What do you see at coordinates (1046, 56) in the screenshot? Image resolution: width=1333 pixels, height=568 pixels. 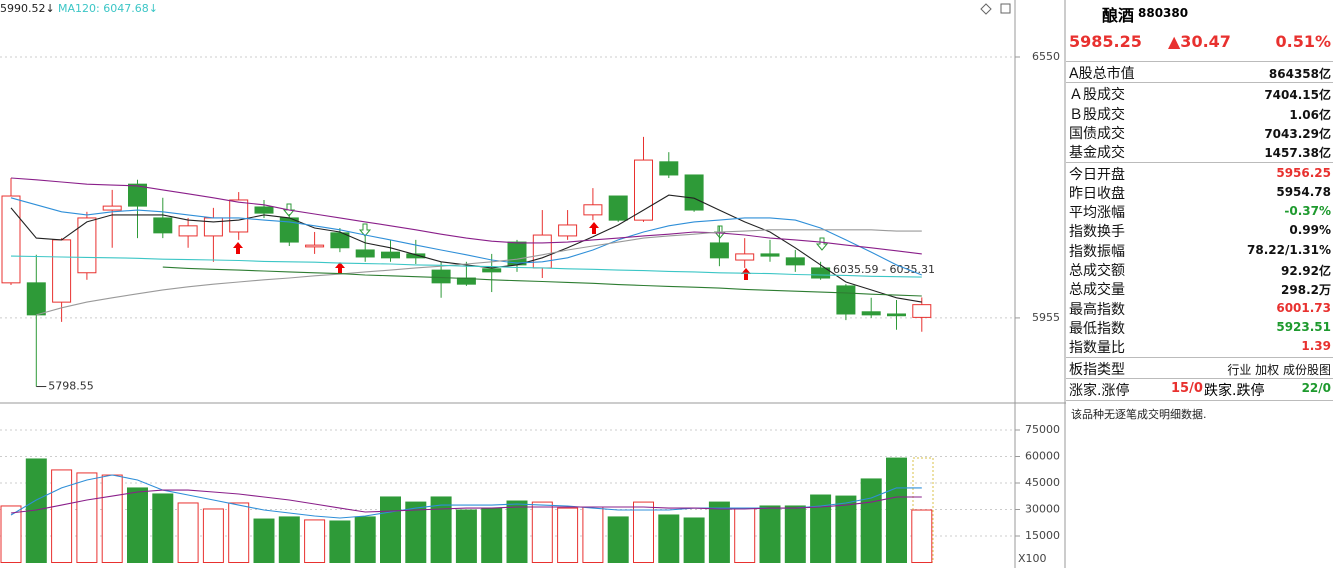 I see `y-tick-label: 6550` at bounding box center [1046, 56].